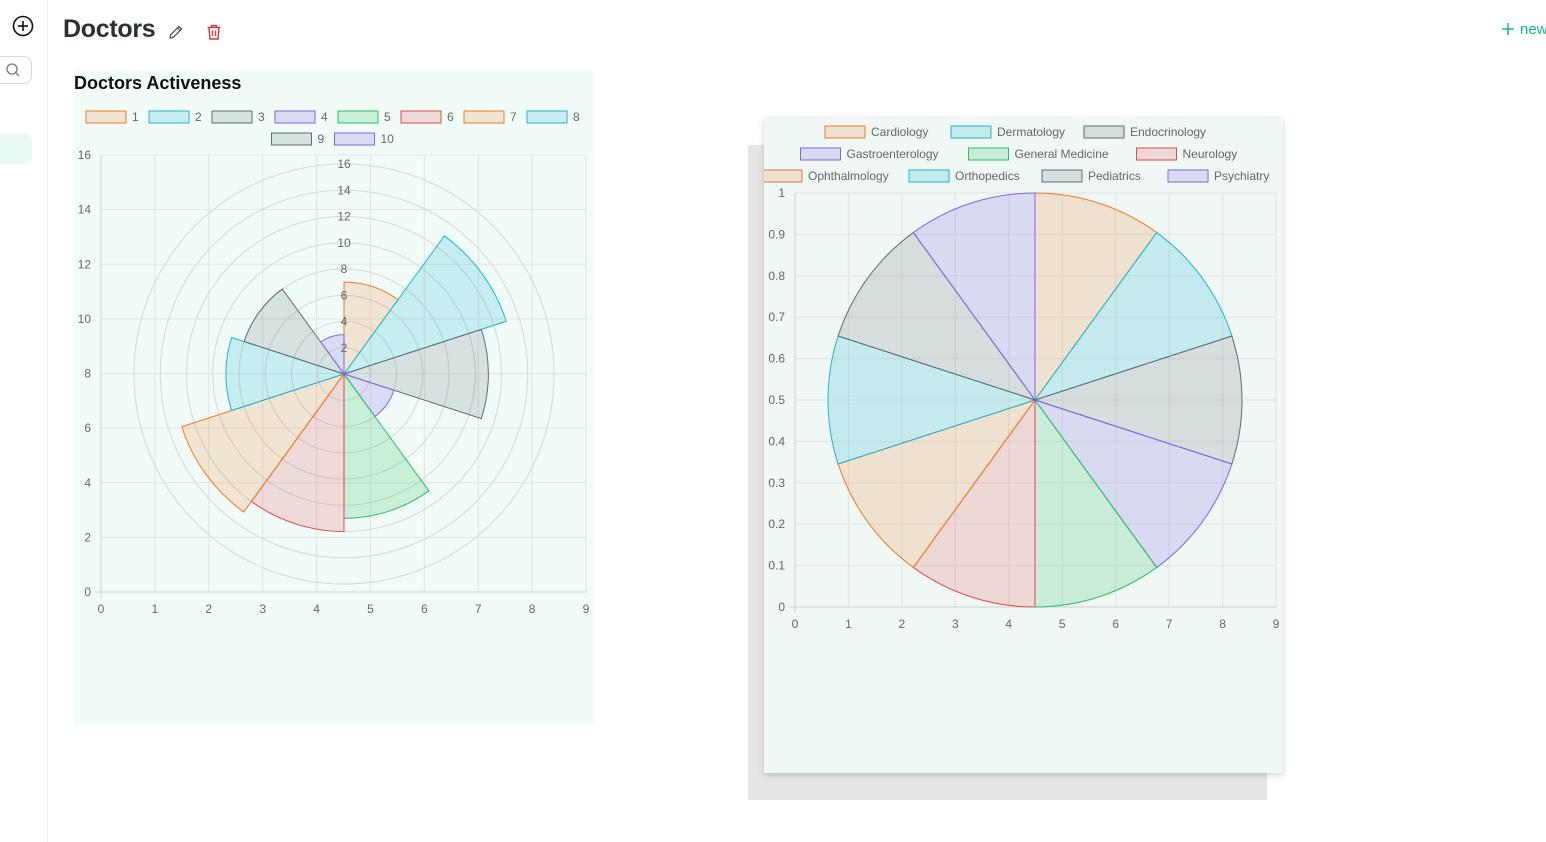  What do you see at coordinates (344, 190) in the screenshot?
I see `radial-tick-label: 14` at bounding box center [344, 190].